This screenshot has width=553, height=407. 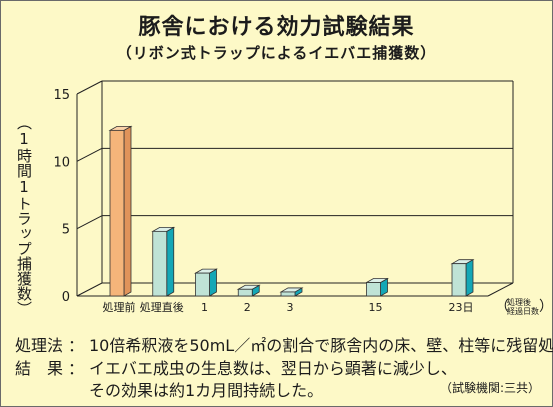 I want to click on x-axis-label-bracket-open: （, so click(x=502, y=307).